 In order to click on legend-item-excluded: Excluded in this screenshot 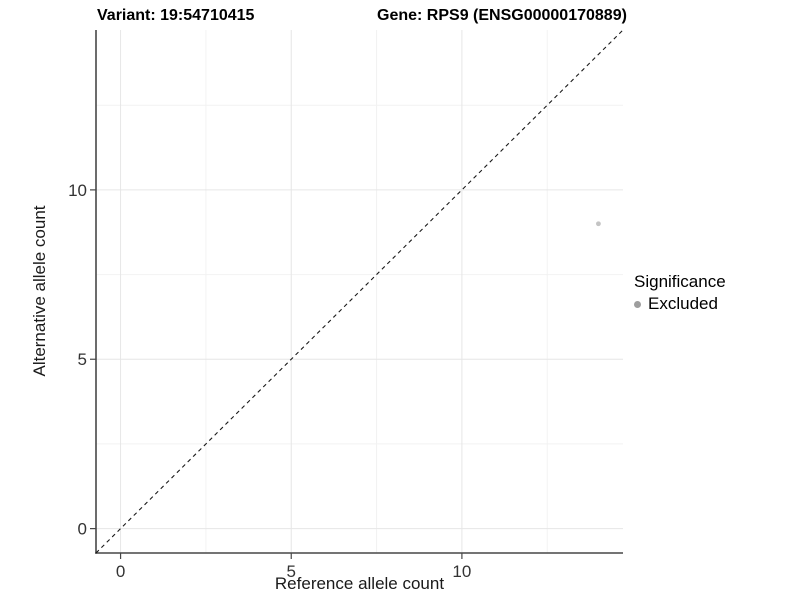, I will do `click(680, 304)`.